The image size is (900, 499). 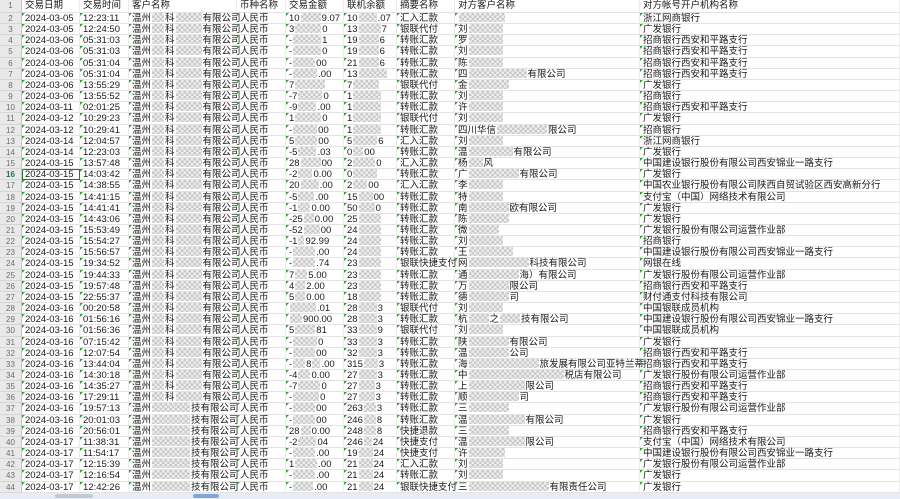 What do you see at coordinates (104, 41) in the screenshot?
I see `time-cell: 05:31:03` at bounding box center [104, 41].